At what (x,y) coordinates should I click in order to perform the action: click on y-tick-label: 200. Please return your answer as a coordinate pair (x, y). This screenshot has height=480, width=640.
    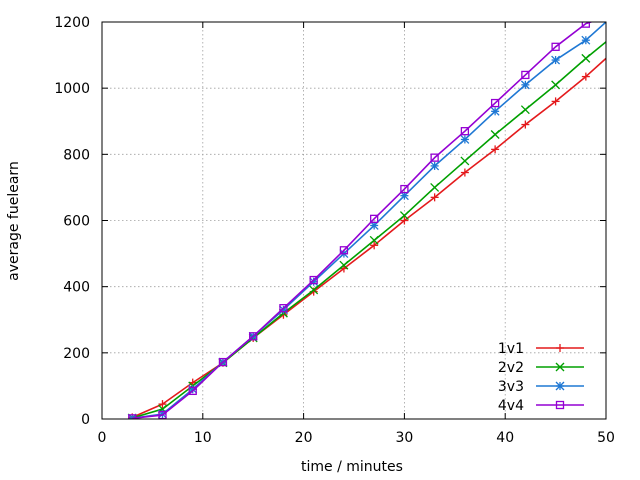
    Looking at the image, I should click on (76, 354).